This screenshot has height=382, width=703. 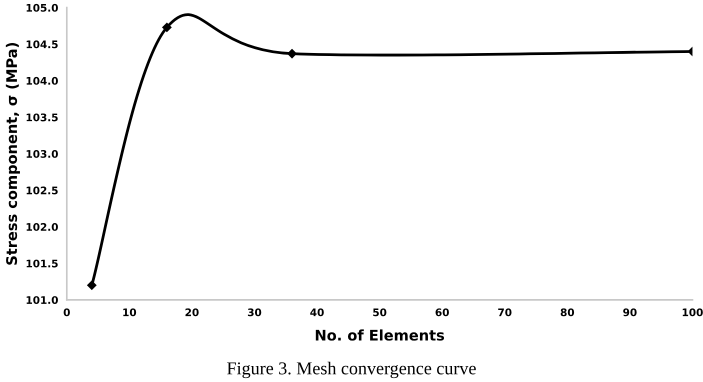 What do you see at coordinates (317, 312) in the screenshot?
I see `x-tick-label: 40` at bounding box center [317, 312].